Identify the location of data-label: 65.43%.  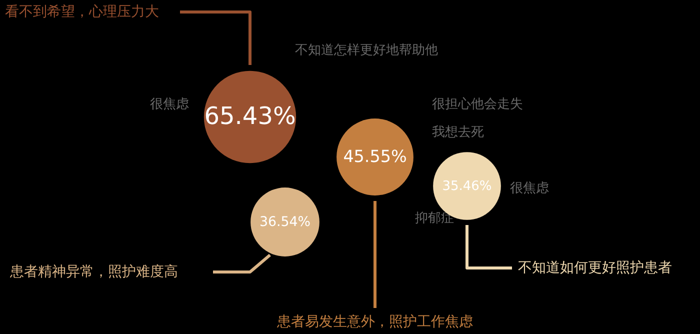
(250, 116).